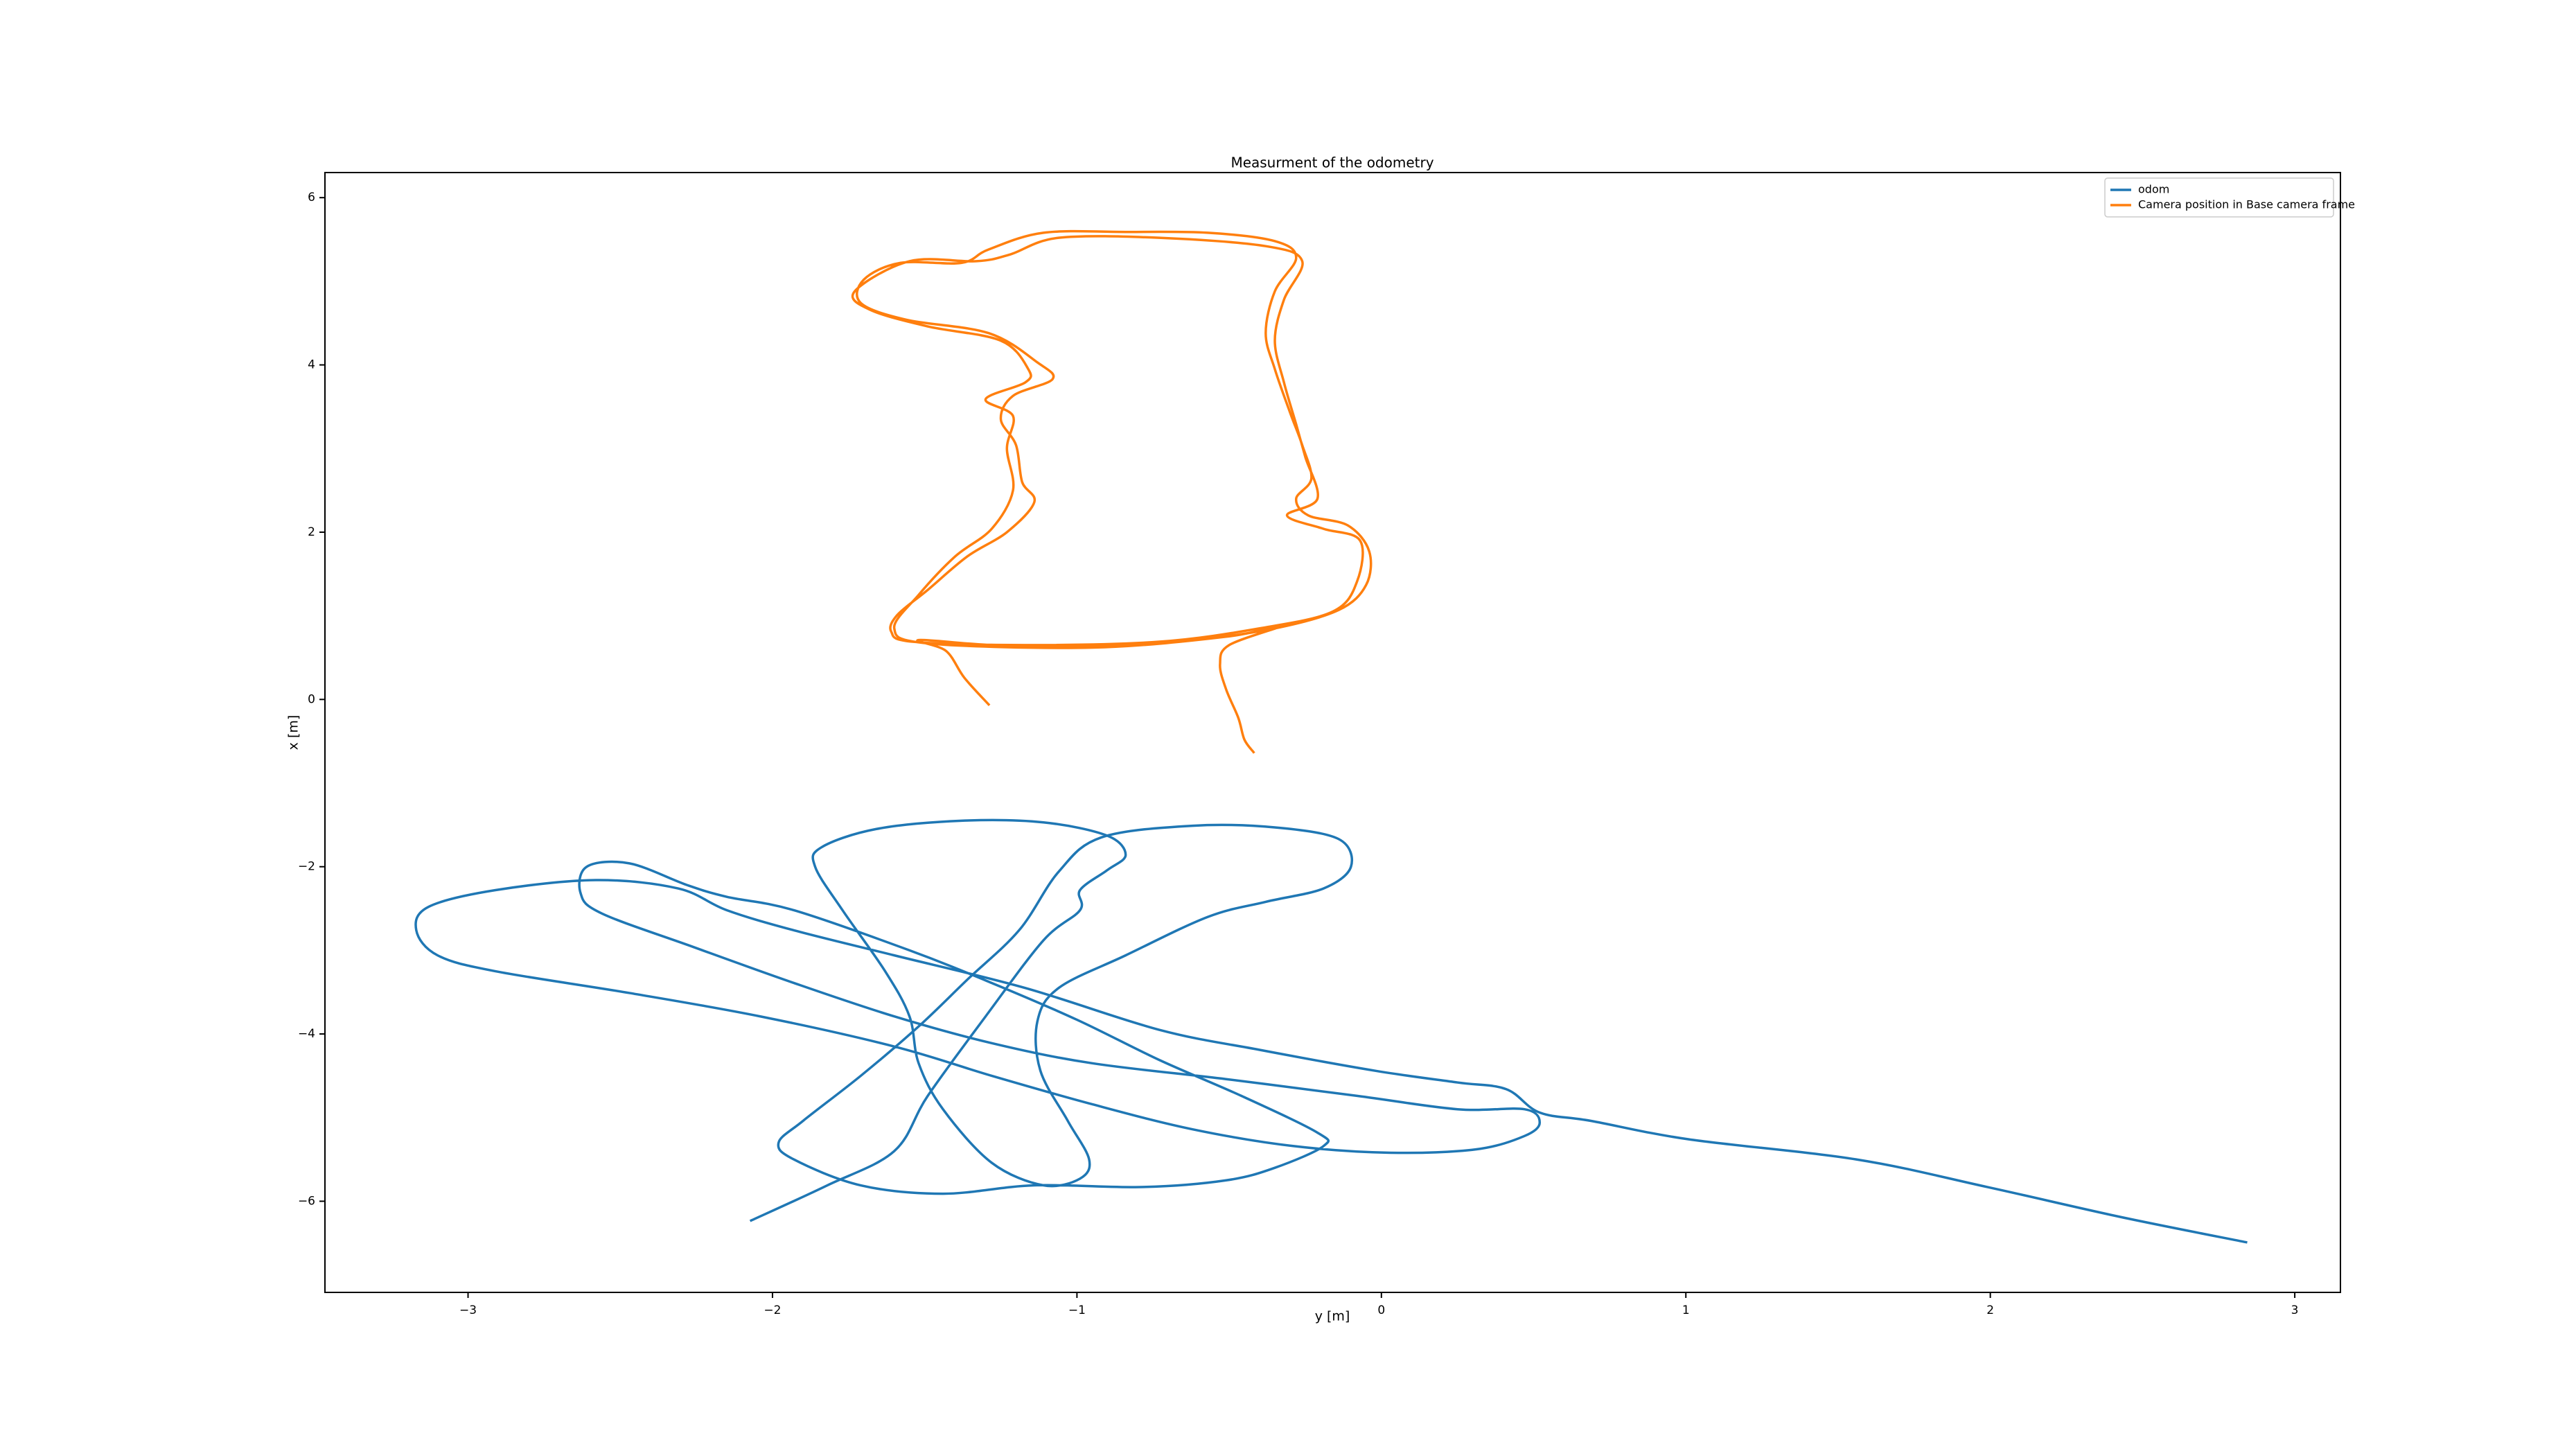  What do you see at coordinates (306, 1201) in the screenshot?
I see `y-tick-label: −6` at bounding box center [306, 1201].